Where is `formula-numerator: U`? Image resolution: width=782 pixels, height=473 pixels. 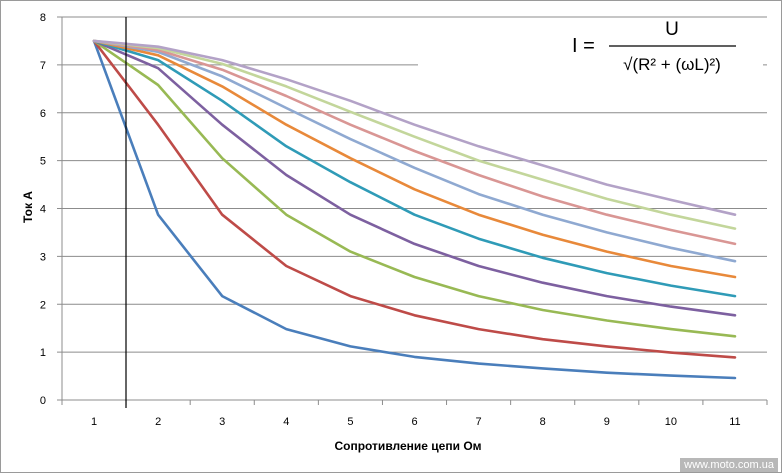
formula-numerator: U is located at coordinates (672, 29).